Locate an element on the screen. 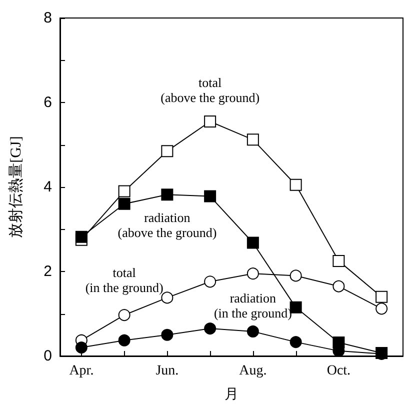 The height and width of the screenshot is (407, 411). y-tick-label: 8 is located at coordinates (48, 18).